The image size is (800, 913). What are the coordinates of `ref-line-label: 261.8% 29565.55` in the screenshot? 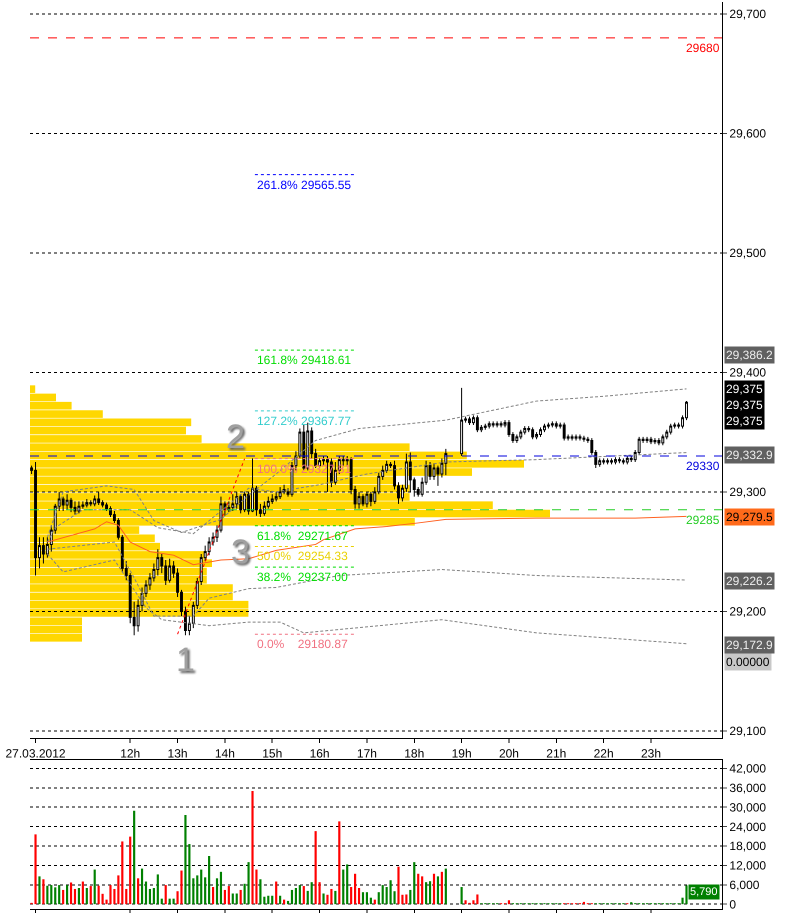 It's located at (304, 185).